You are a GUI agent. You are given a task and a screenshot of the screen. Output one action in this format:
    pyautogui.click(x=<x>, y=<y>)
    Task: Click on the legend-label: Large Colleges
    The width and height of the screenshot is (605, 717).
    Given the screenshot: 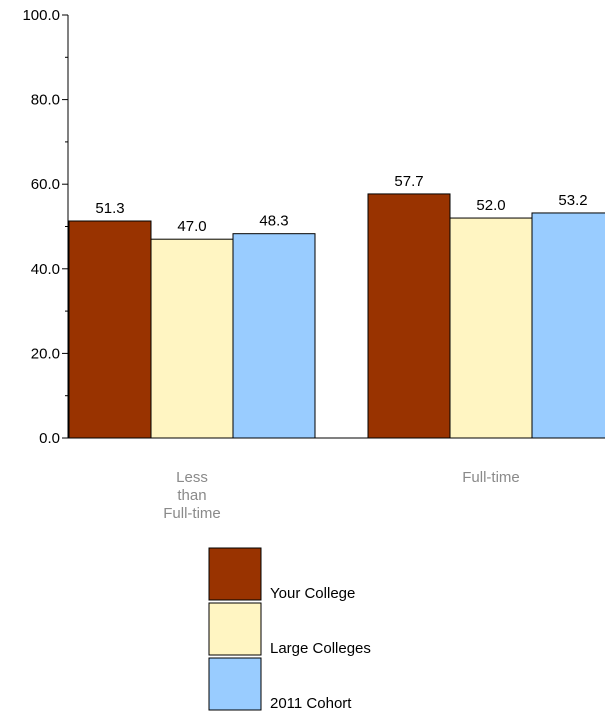 What is the action you would take?
    pyautogui.click(x=320, y=648)
    